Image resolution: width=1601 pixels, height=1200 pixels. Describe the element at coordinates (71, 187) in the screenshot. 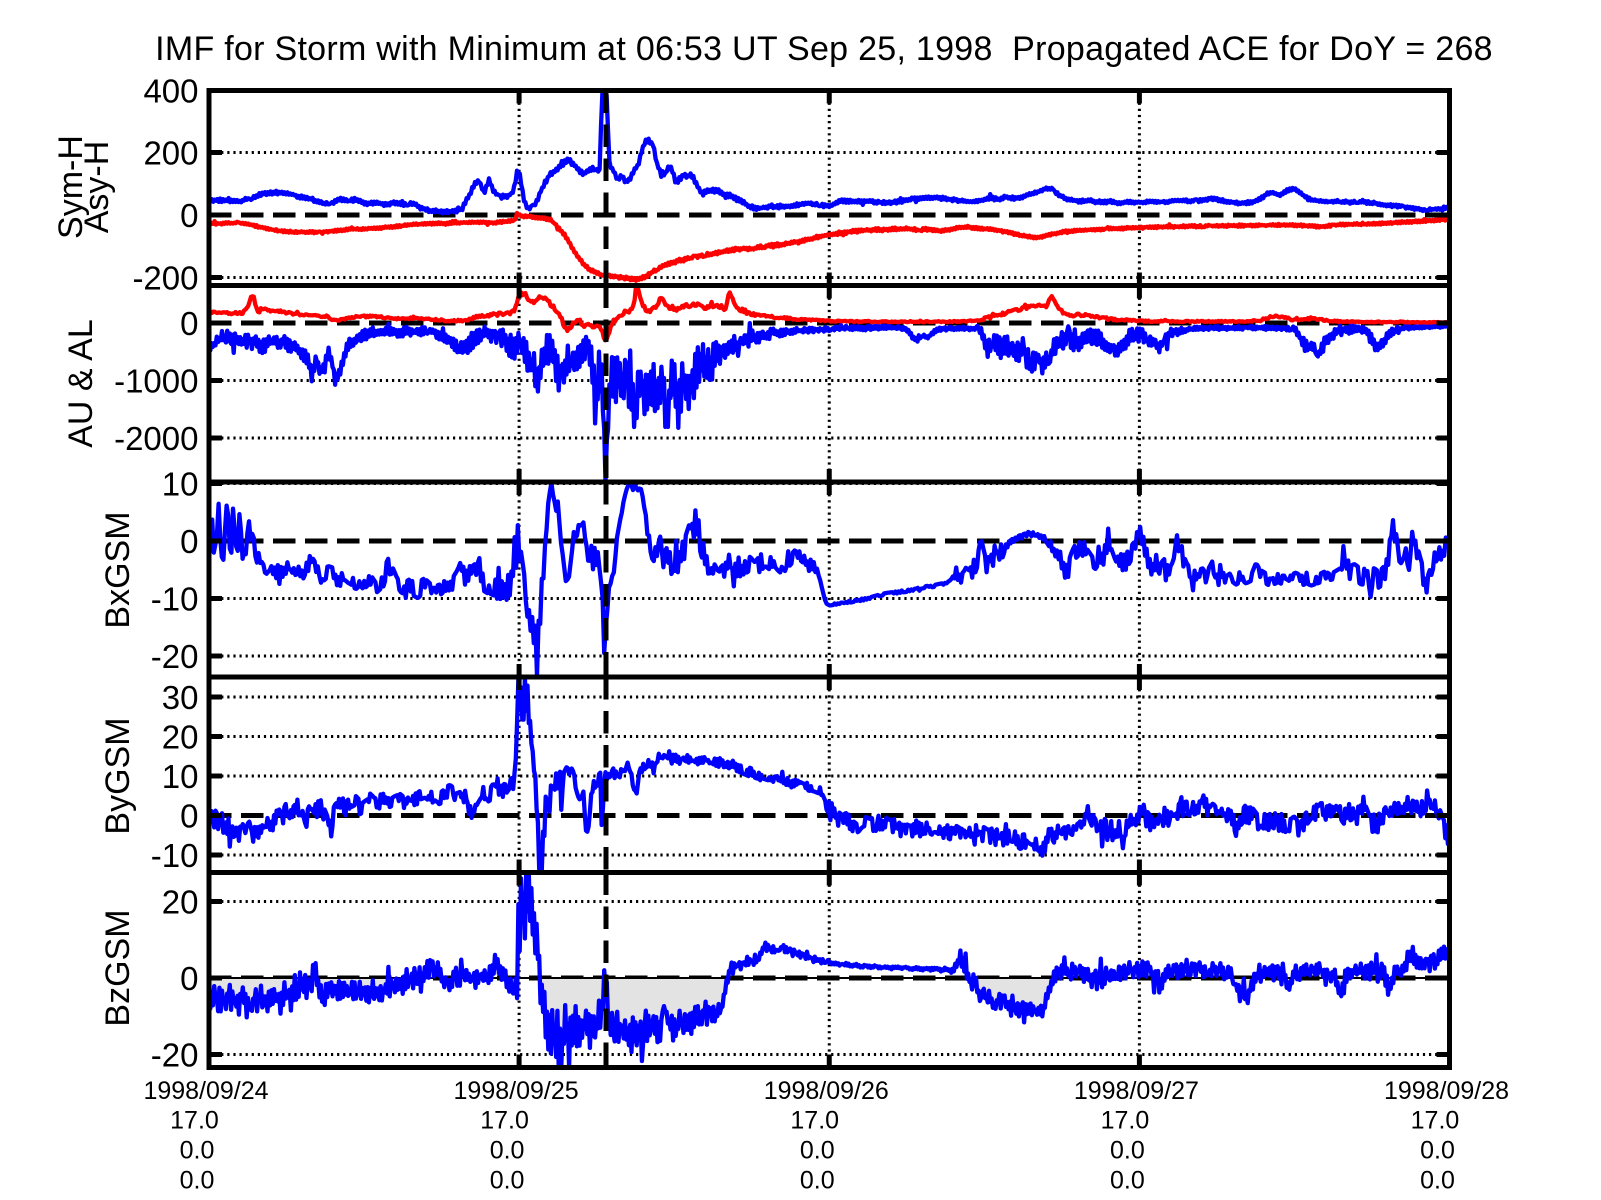

I see `svg-text: Sym-H` at that location.